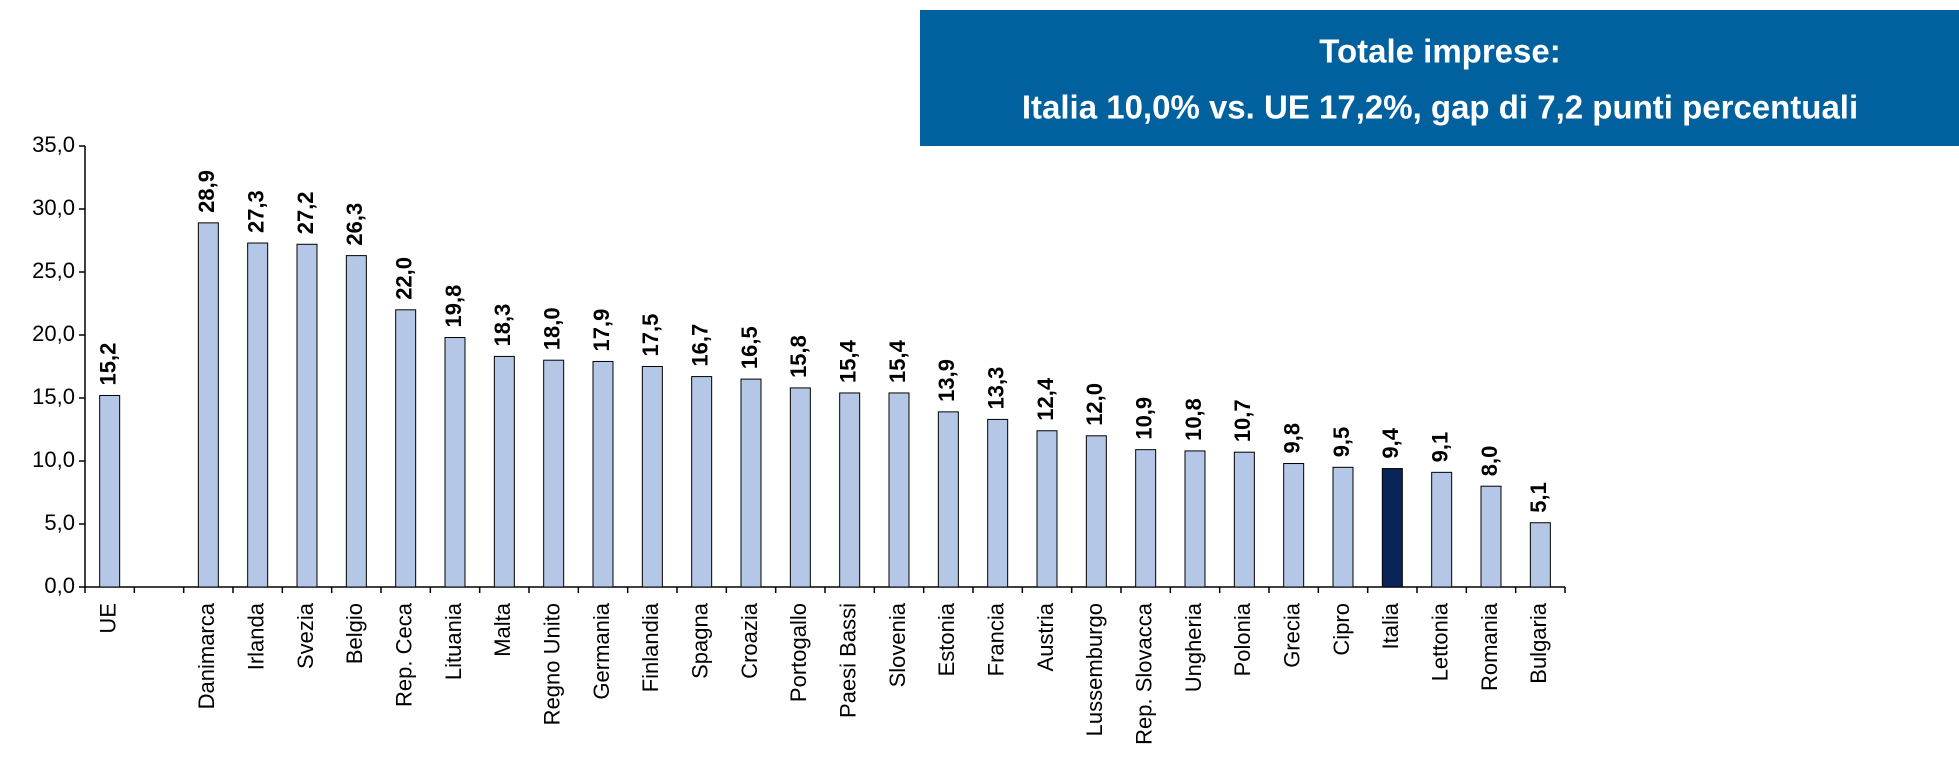 Image resolution: width=1959 pixels, height=761 pixels. Describe the element at coordinates (749, 640) in the screenshot. I see `x-tick-label: Croazia` at that location.